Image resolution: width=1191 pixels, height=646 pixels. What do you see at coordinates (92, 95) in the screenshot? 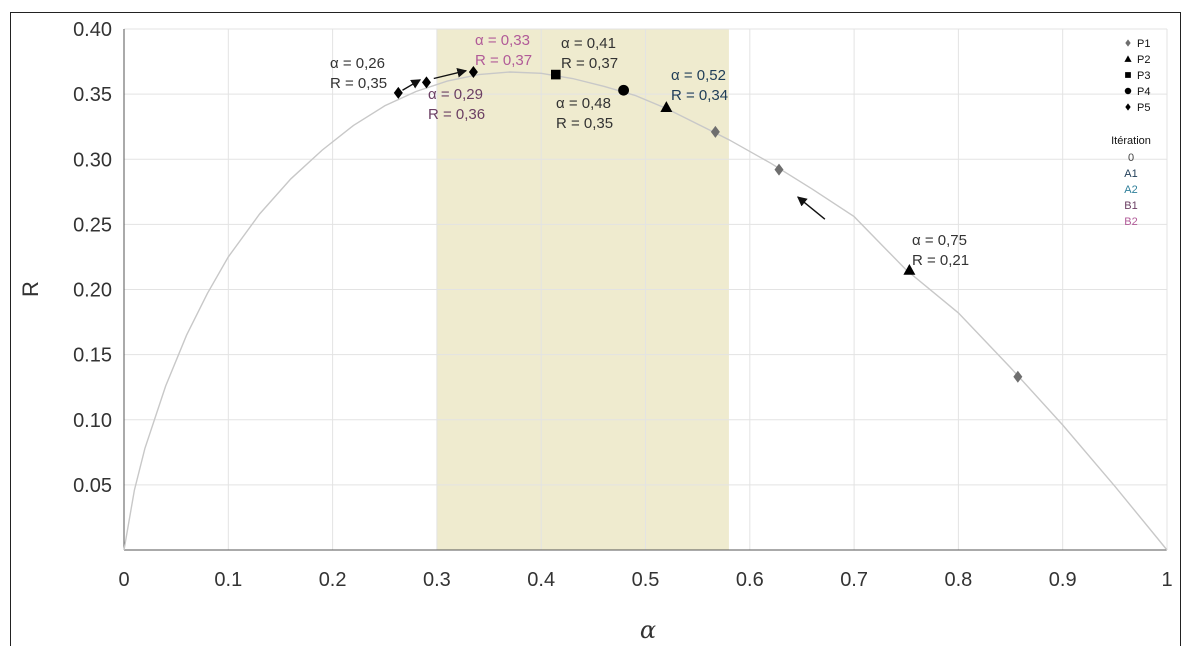
I see `y-tick-label: 0.35` at bounding box center [92, 95].